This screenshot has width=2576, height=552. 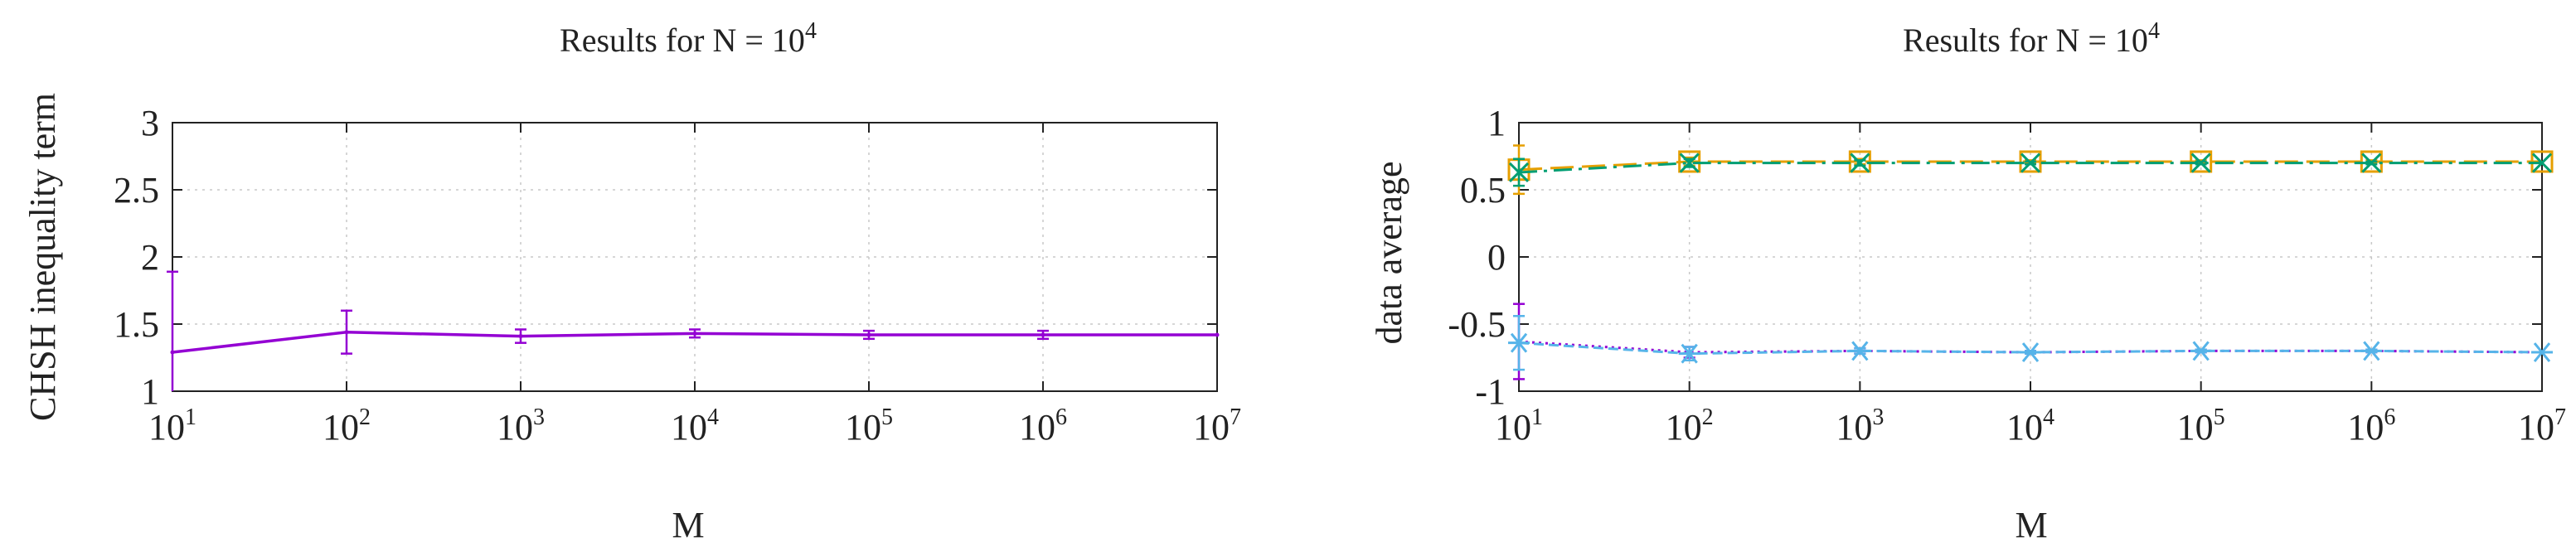 I want to click on y-tick-label: 0, so click(x=1496, y=257).